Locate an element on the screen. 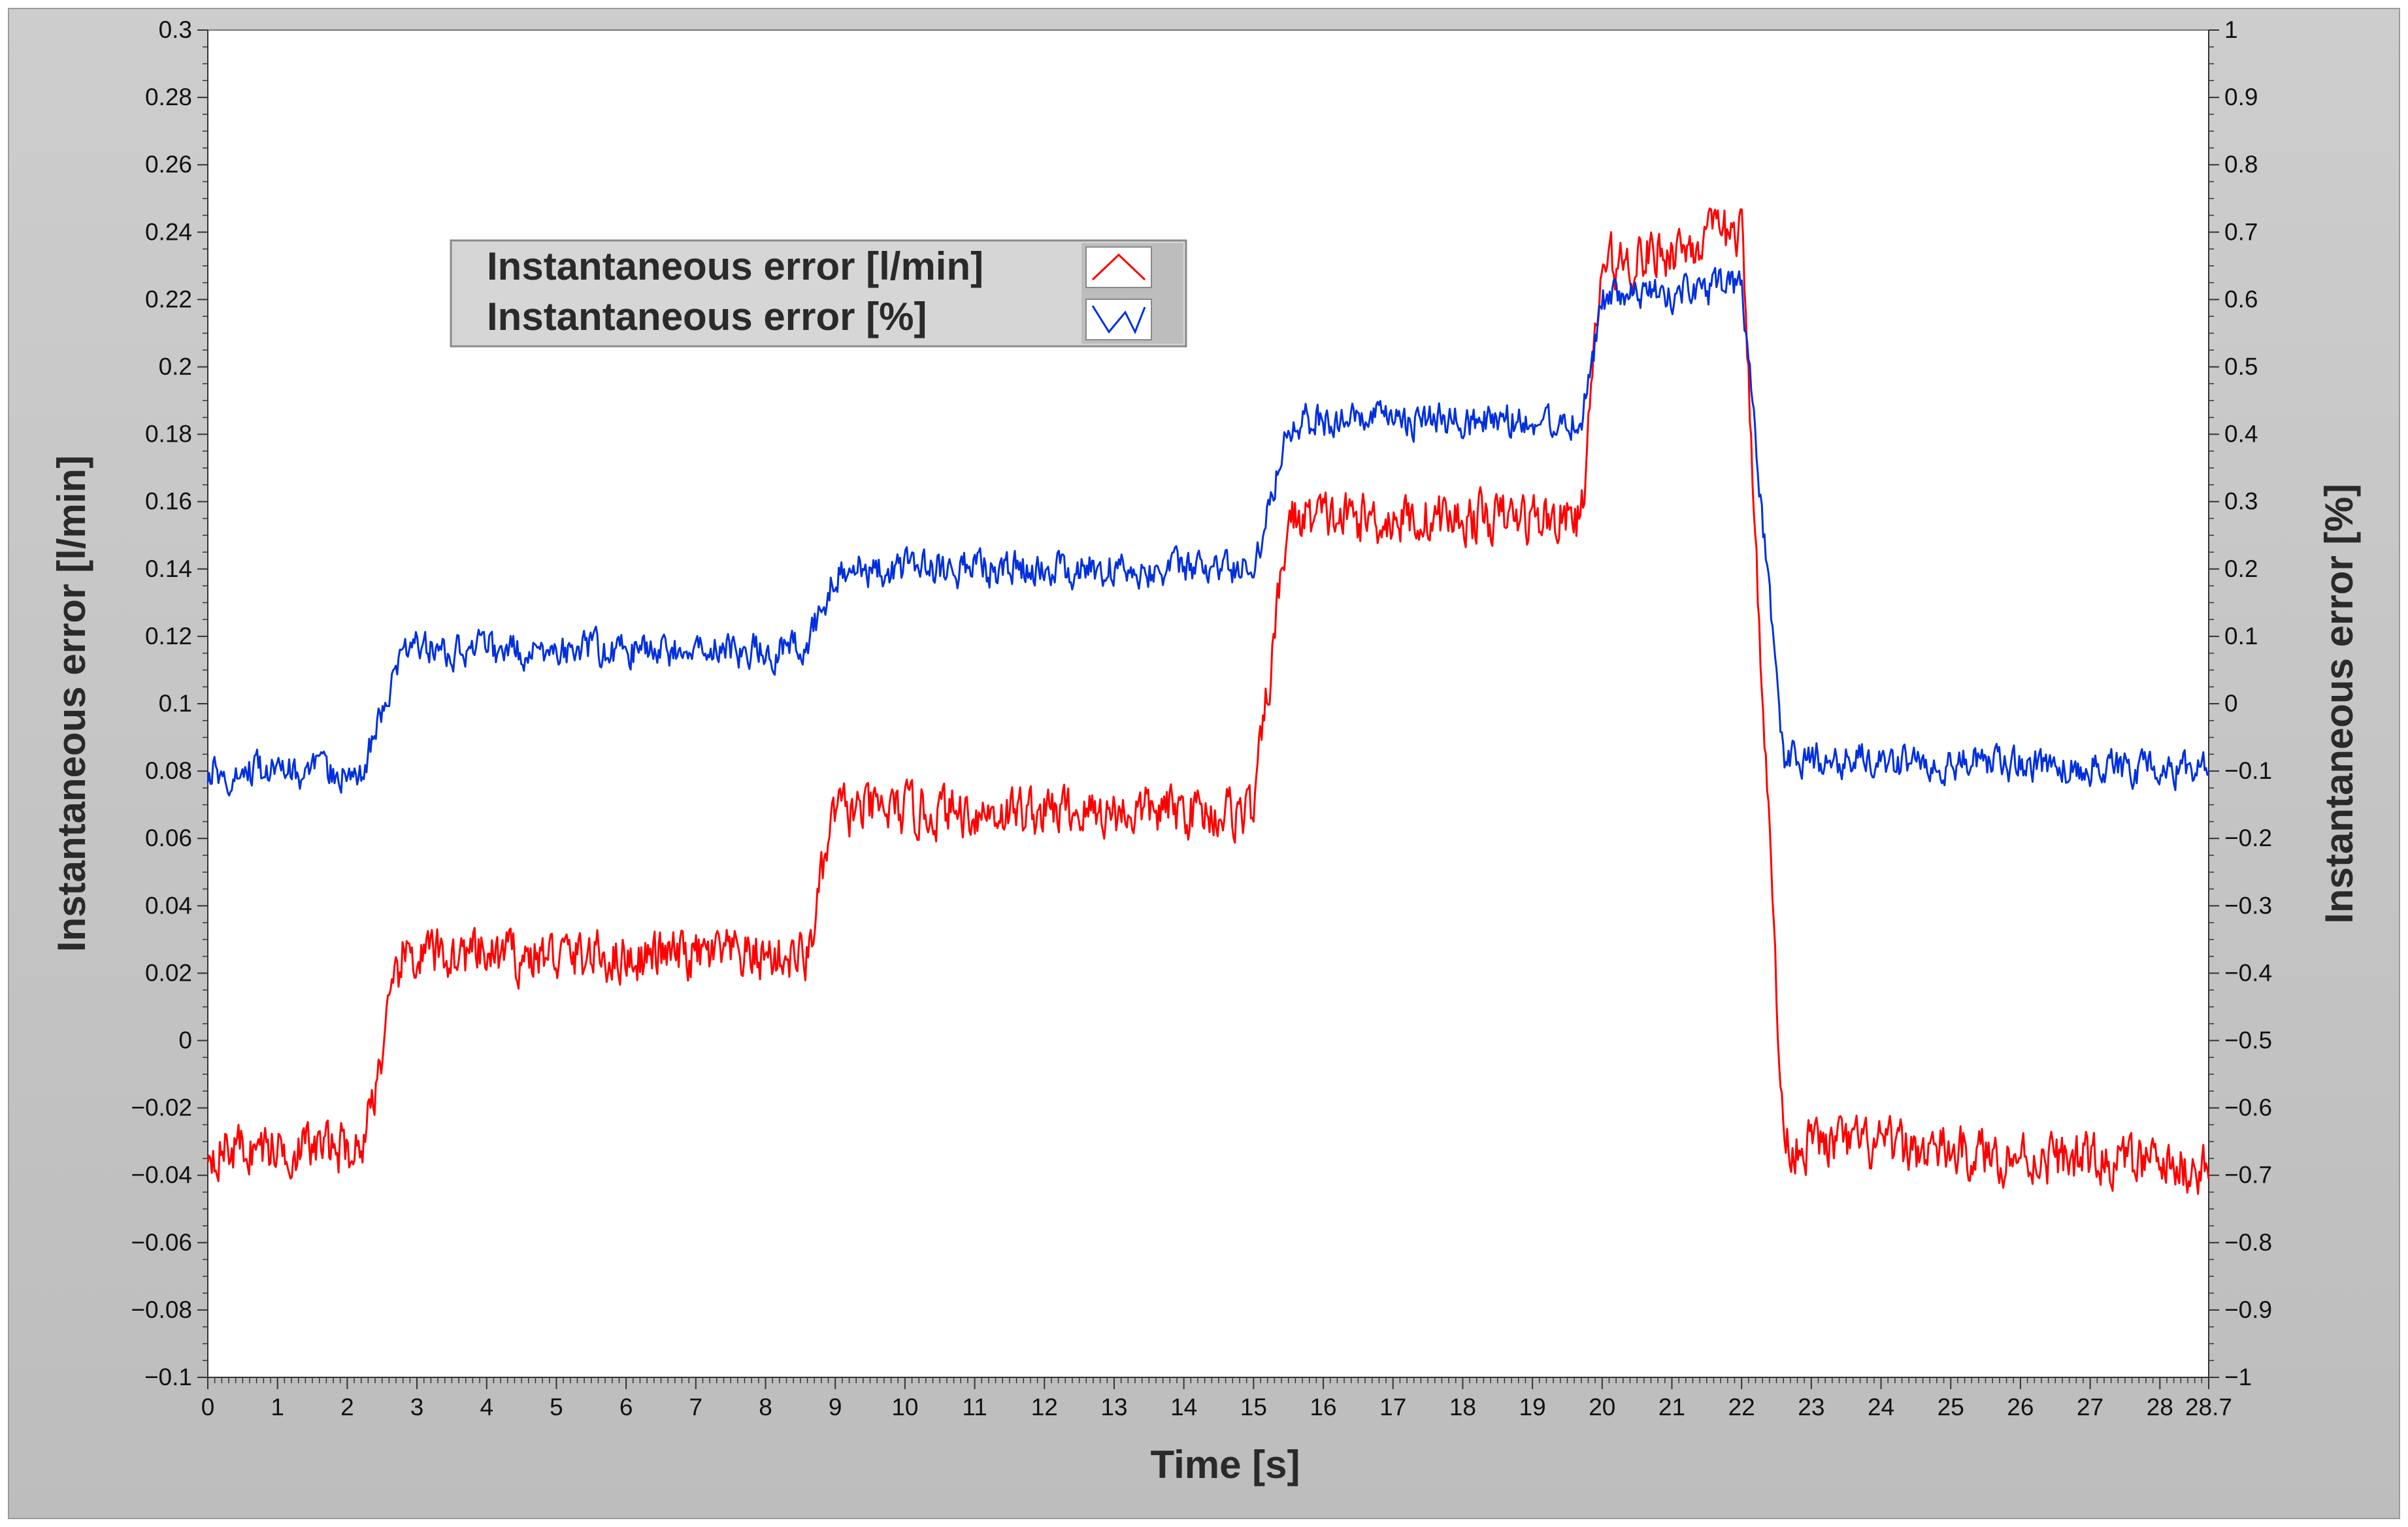  y-right-tick-label: −0.3 is located at coordinates (2248, 905).